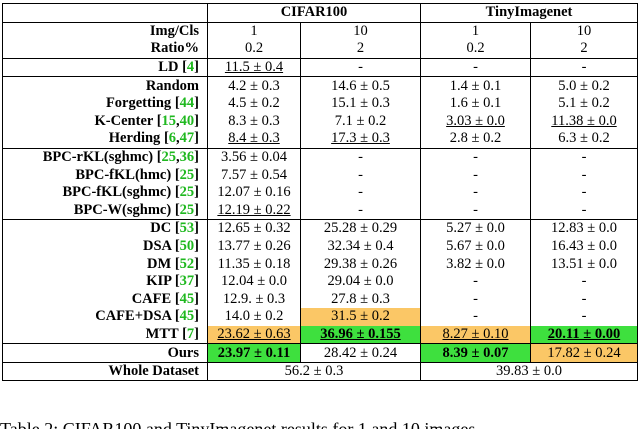 The height and width of the screenshot is (429, 640). I want to click on data-row: KIP [37] 12.04 ± 0.0 29.04 ± 0.0 - -, so click(320, 281).